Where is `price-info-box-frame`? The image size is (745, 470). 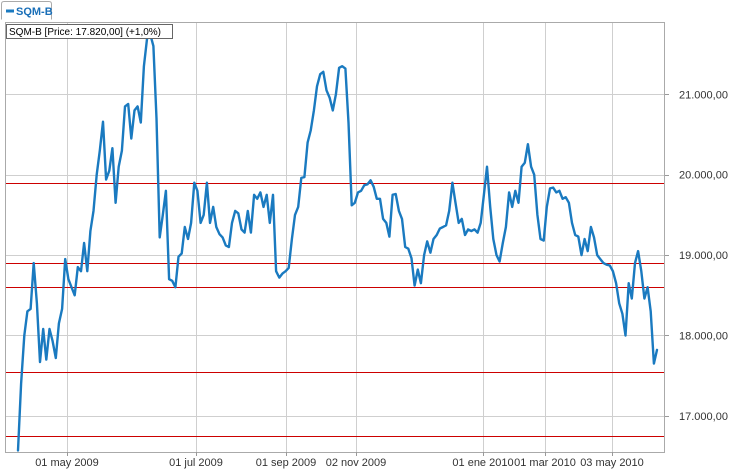 price-info-box-frame is located at coordinates (89, 31).